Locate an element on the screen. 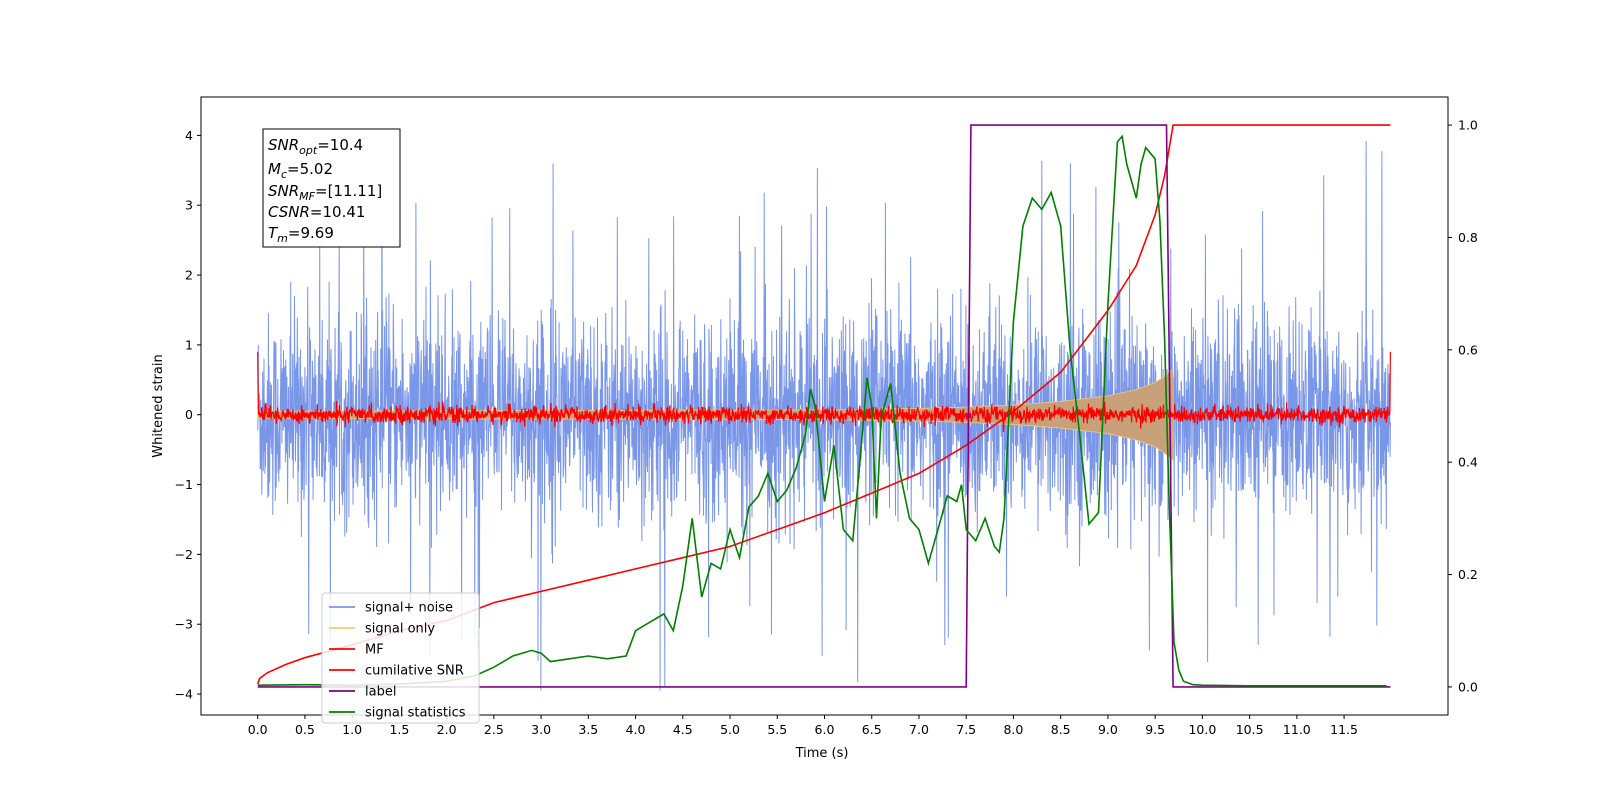 This screenshot has width=1600, height=800. y-right-tick-label: 1.0 is located at coordinates (1468, 125).